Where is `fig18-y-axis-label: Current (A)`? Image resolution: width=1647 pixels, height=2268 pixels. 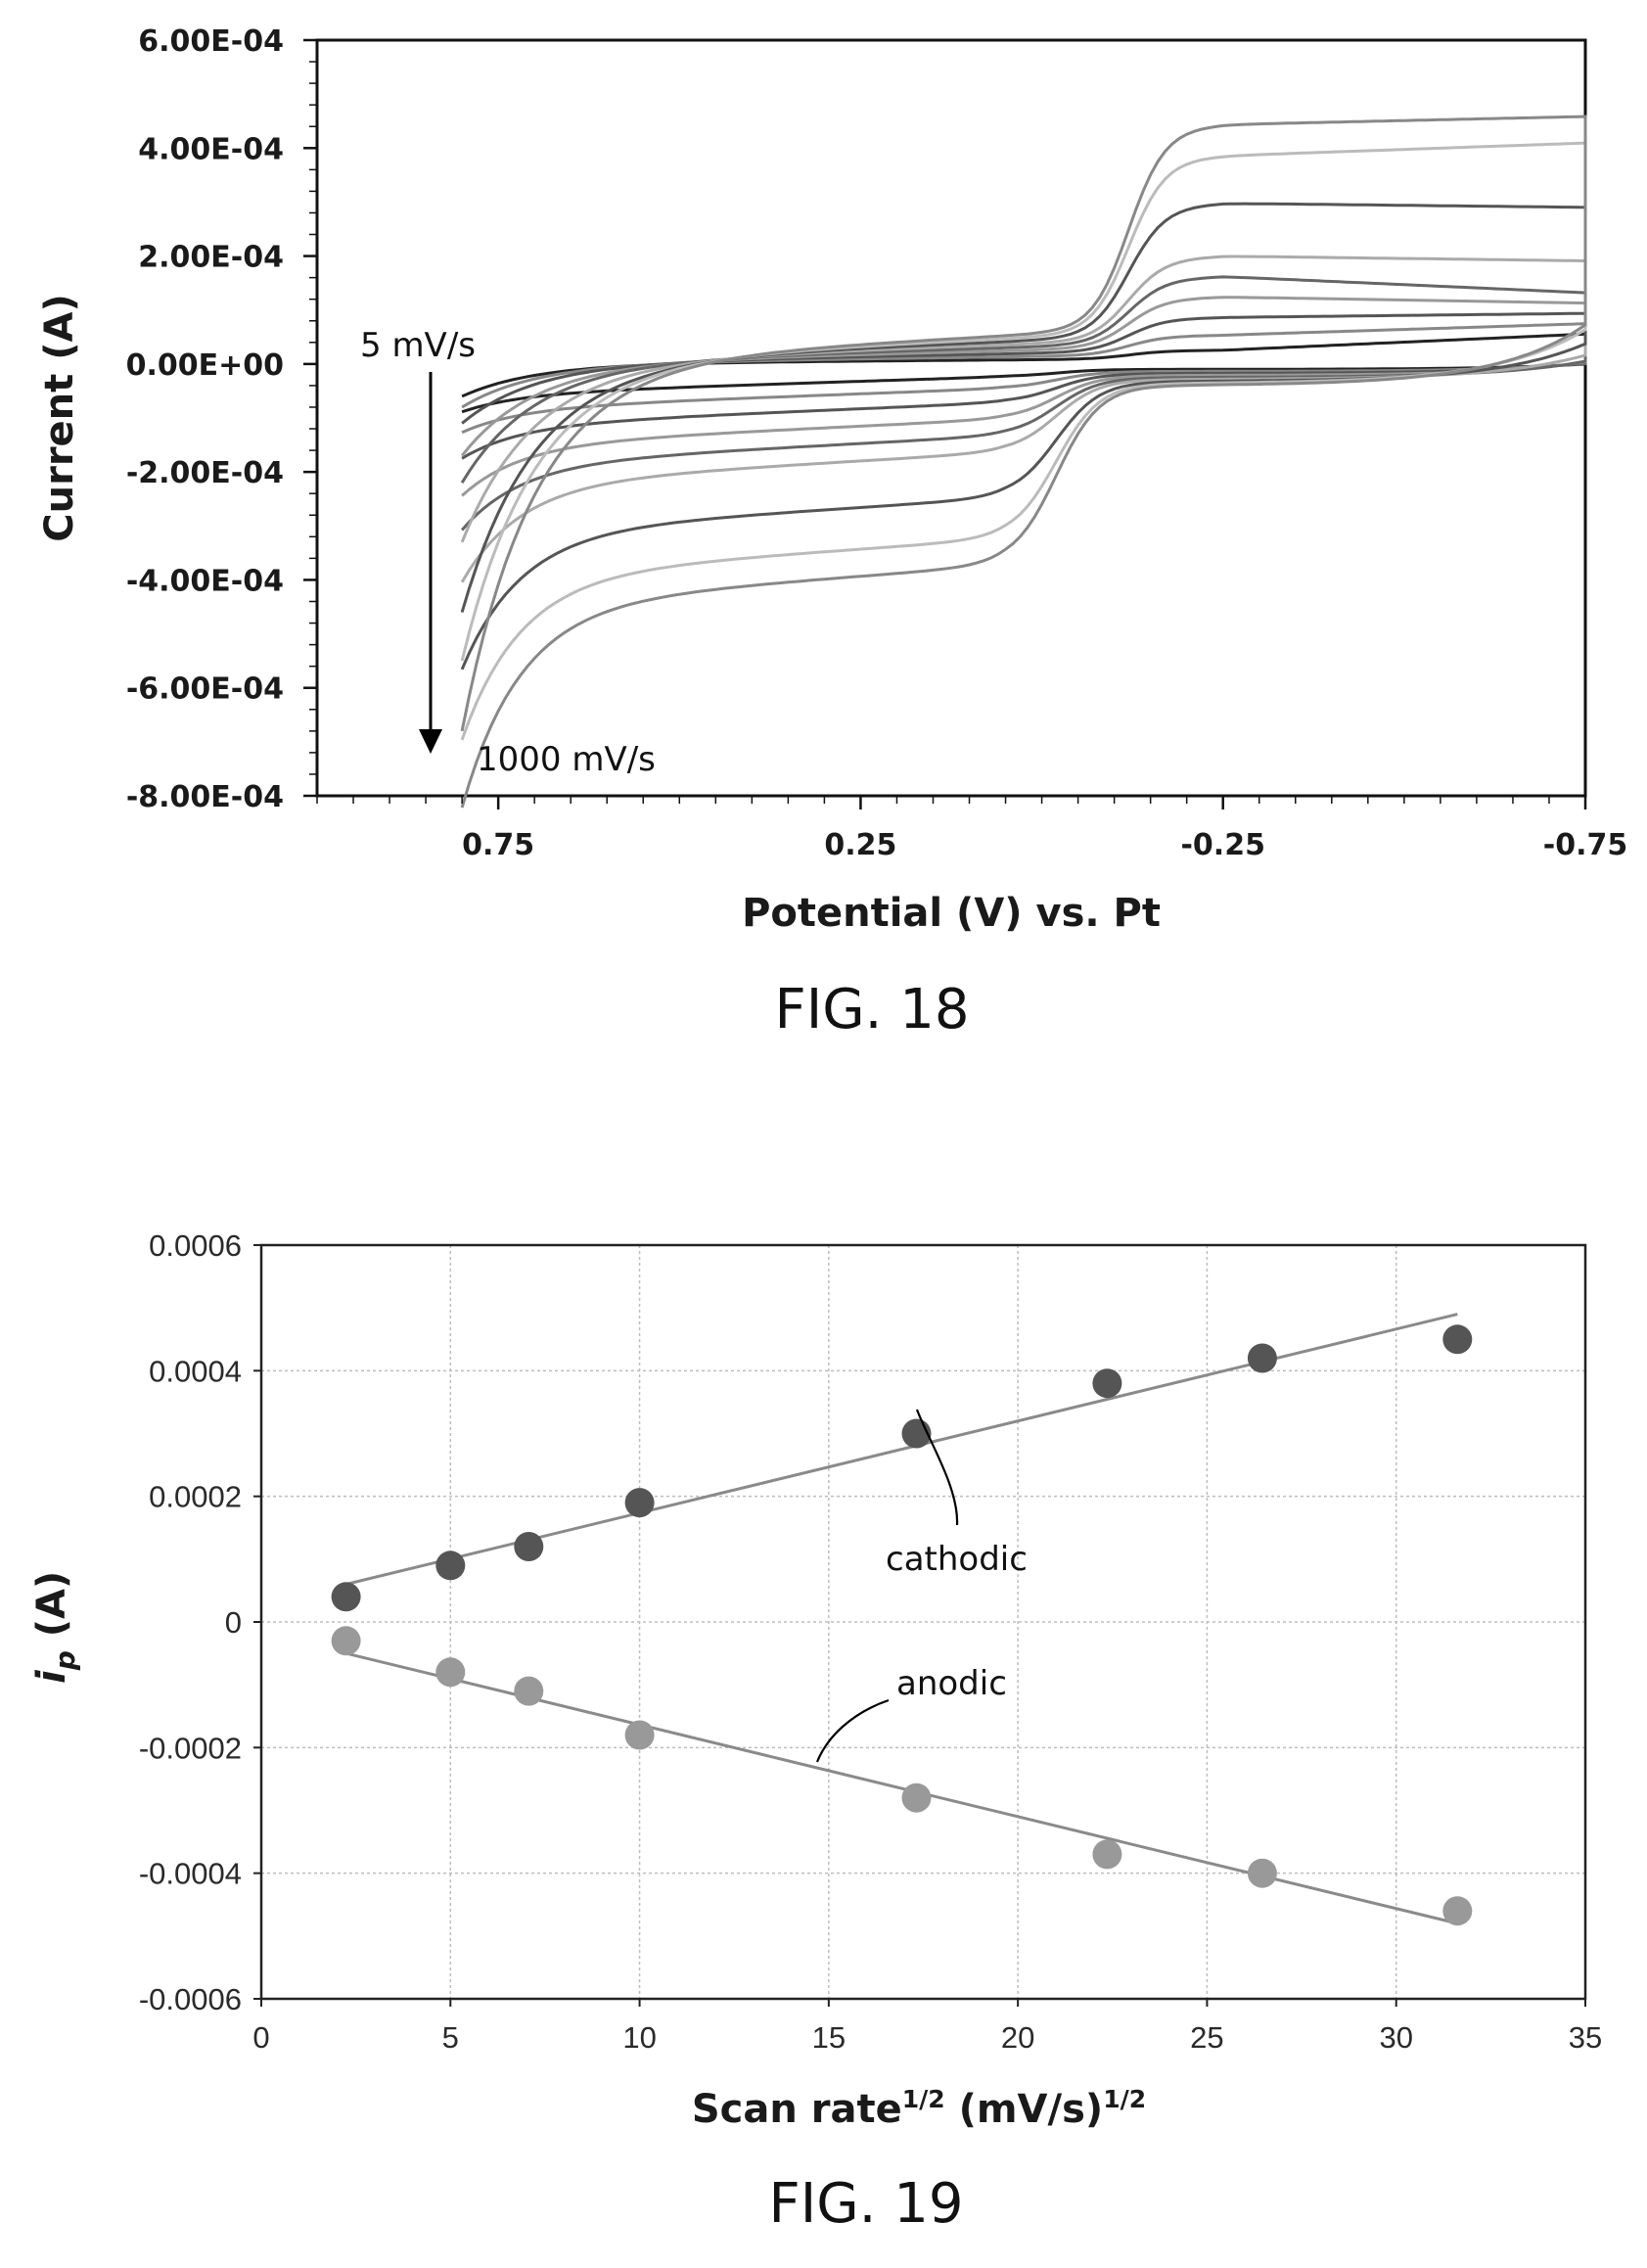 fig18-y-axis-label: Current (A) is located at coordinates (59, 417).